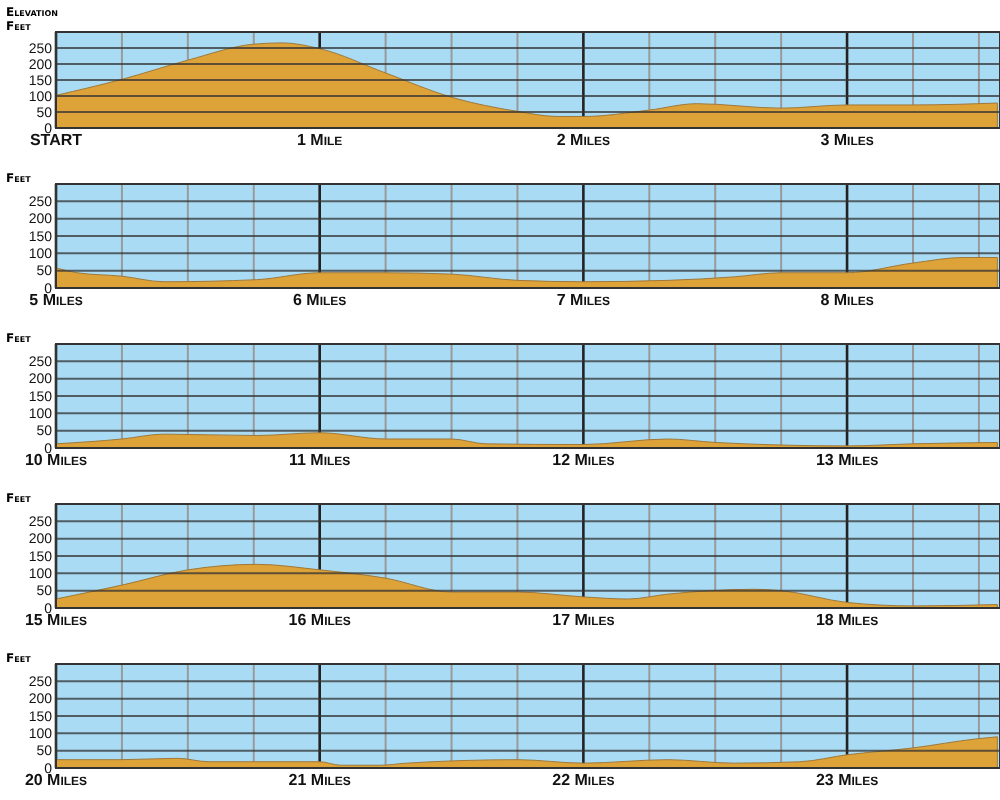 The image size is (1000, 800). Describe the element at coordinates (847, 780) in the screenshot. I see `x-tick-label: 23 Miles` at that location.